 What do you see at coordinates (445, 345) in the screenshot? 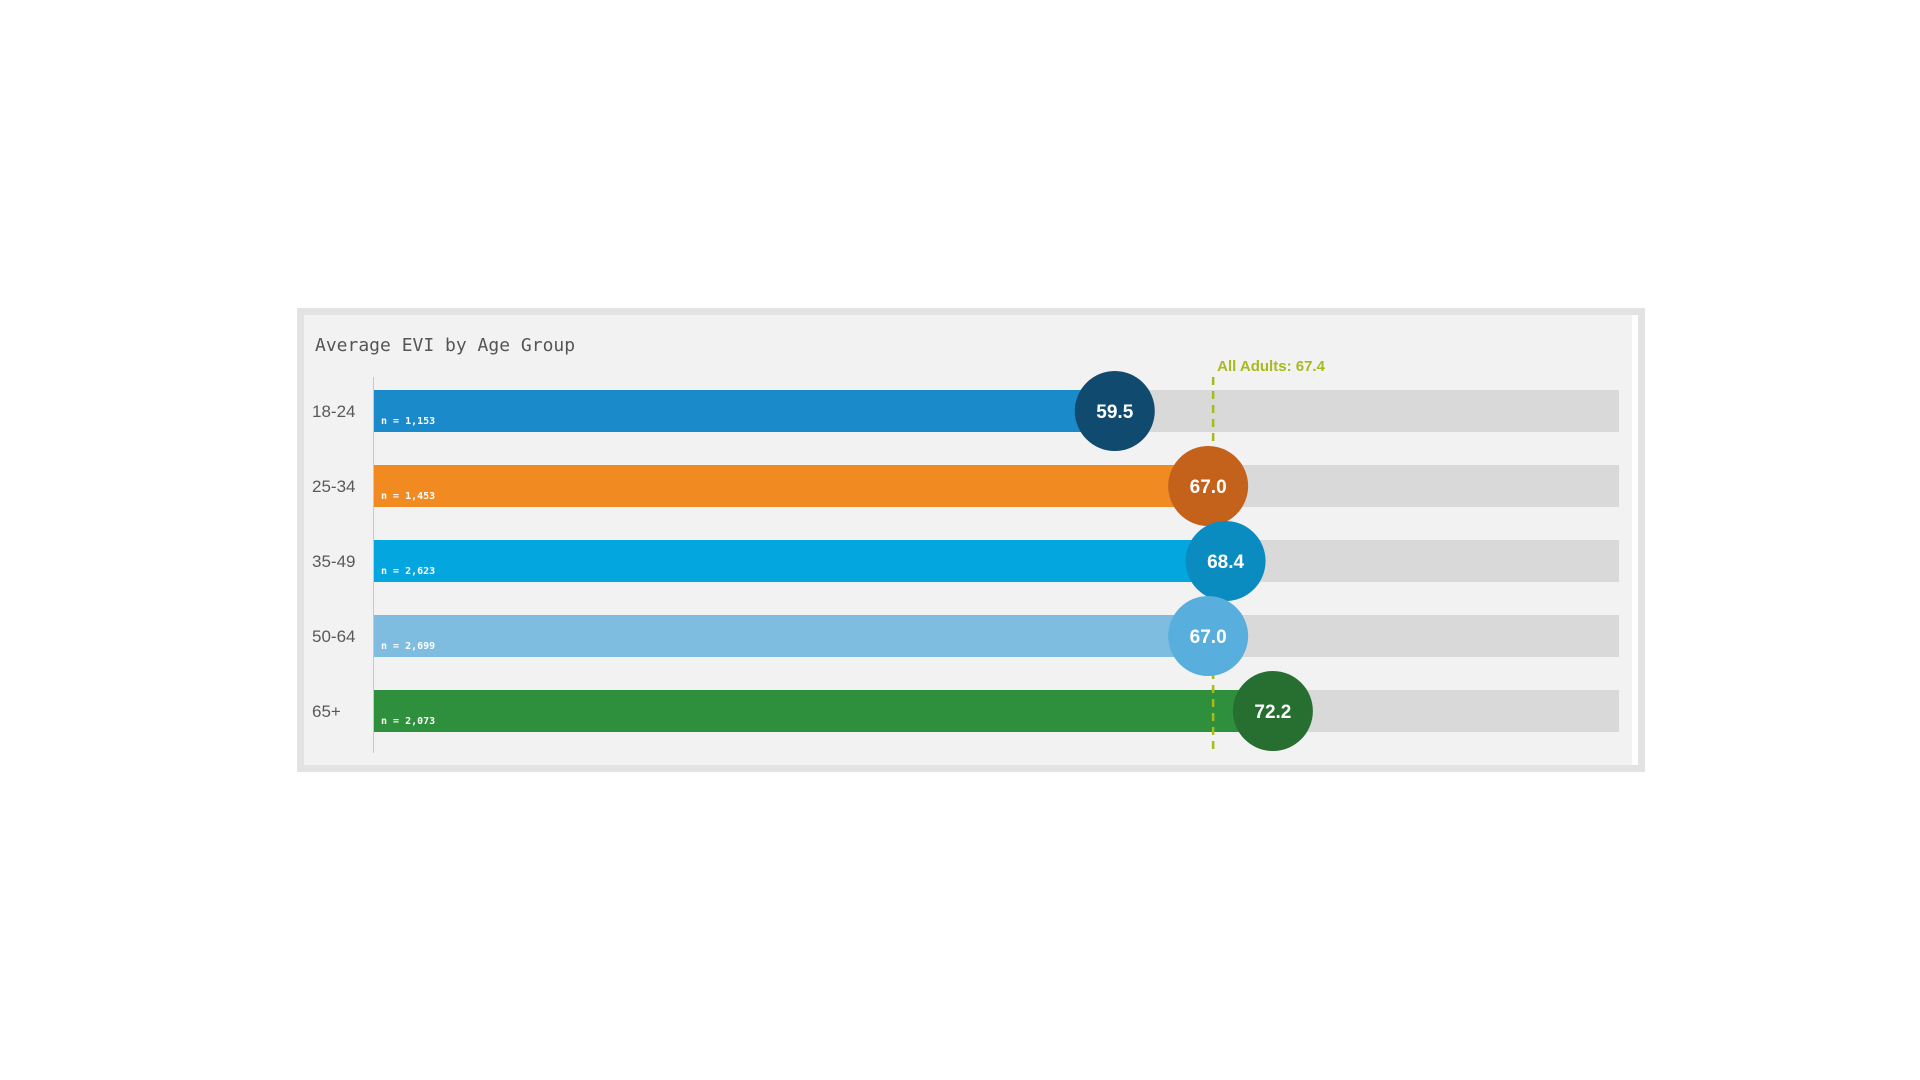
I see `chart-title: Average EVI by Age Group` at bounding box center [445, 345].